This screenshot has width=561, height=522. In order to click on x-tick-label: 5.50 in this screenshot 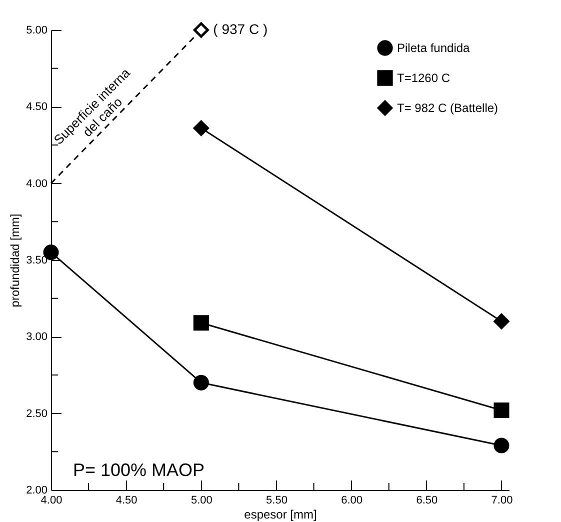, I will do `click(277, 500)`.